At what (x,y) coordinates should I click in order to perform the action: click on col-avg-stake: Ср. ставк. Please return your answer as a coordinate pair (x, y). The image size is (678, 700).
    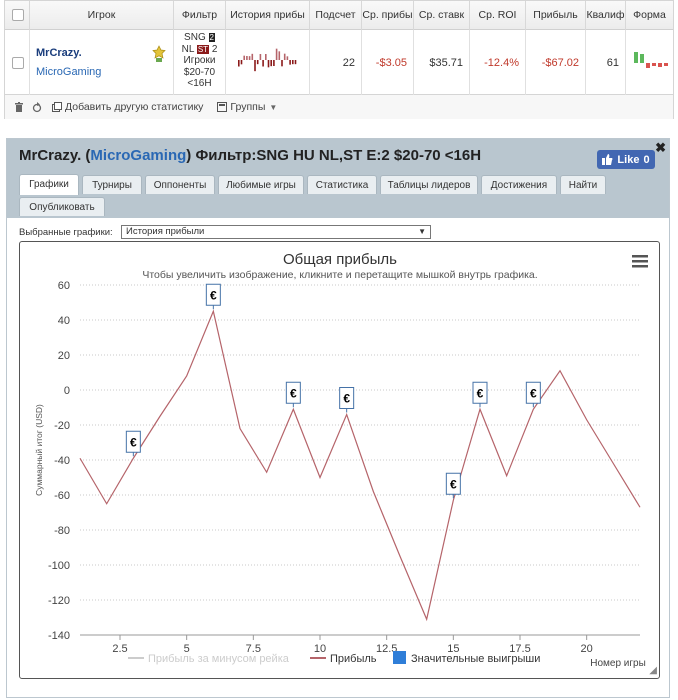
    Looking at the image, I should click on (441, 15).